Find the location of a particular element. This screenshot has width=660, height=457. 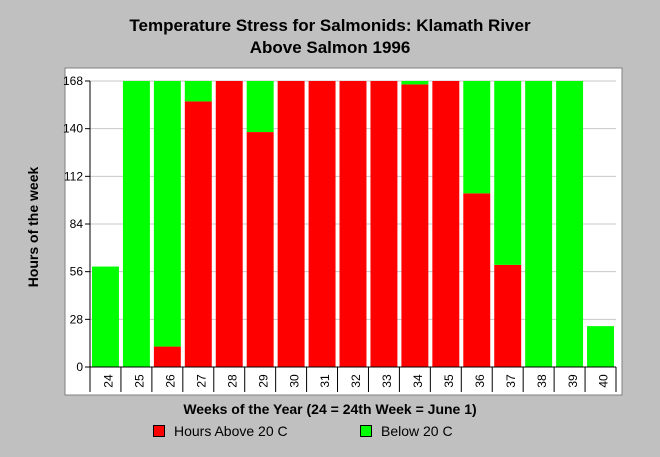

x-tick-label: 34 is located at coordinates (418, 381).